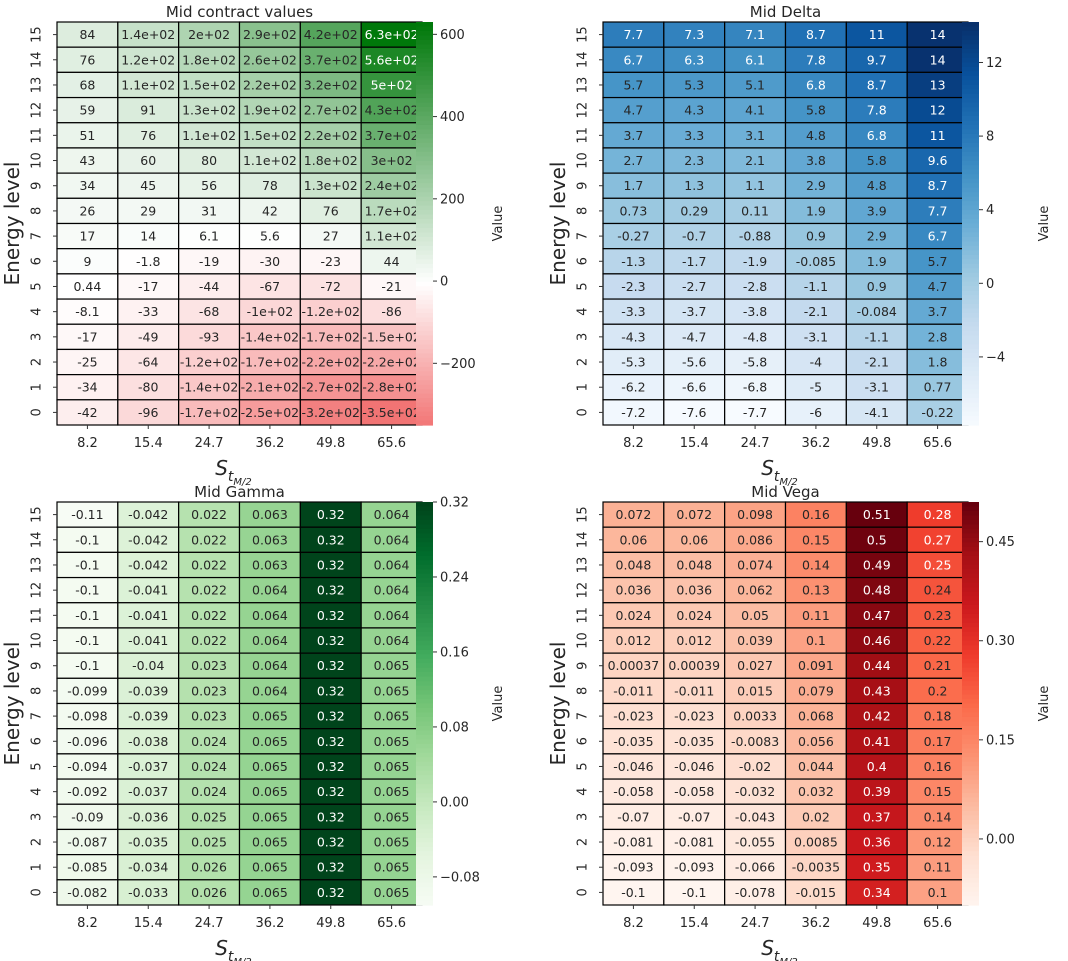 The image size is (1068, 961). I want to click on cell-label: -42, so click(87, 412).